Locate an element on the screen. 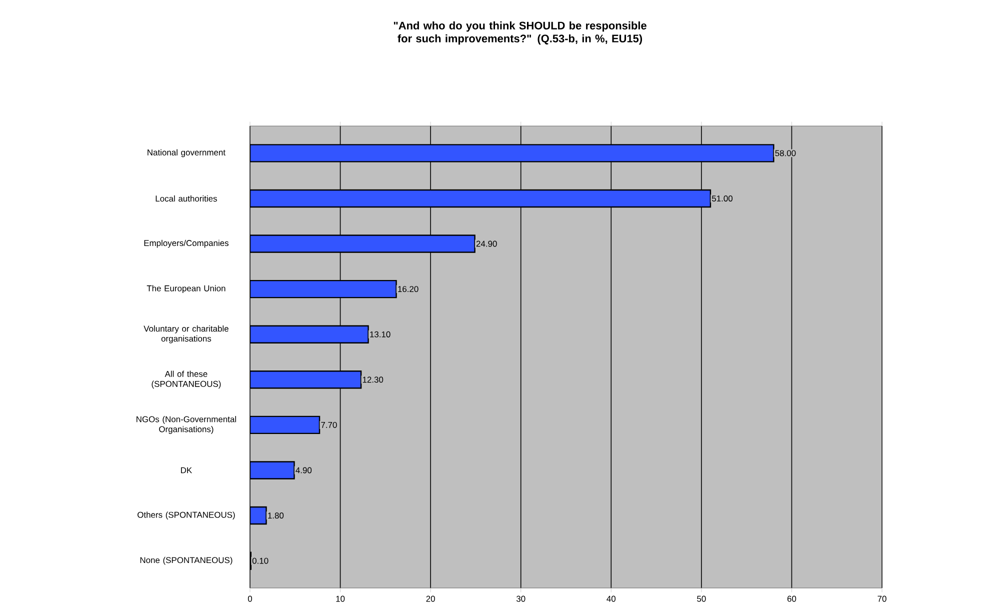 The width and height of the screenshot is (982, 608). y-tick-label: Others (SPONTANEOUS) is located at coordinates (186, 516).